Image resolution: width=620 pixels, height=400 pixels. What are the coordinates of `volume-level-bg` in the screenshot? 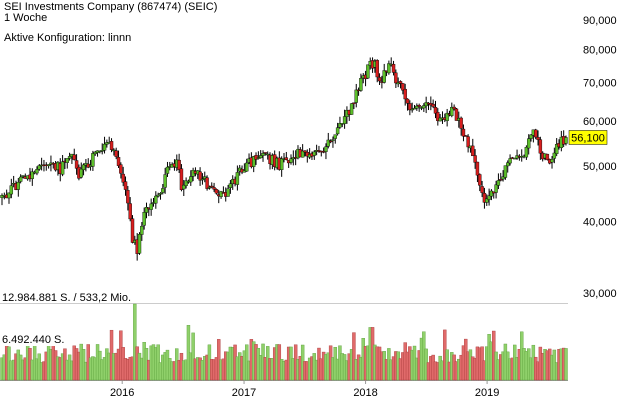 It's located at (30, 339).